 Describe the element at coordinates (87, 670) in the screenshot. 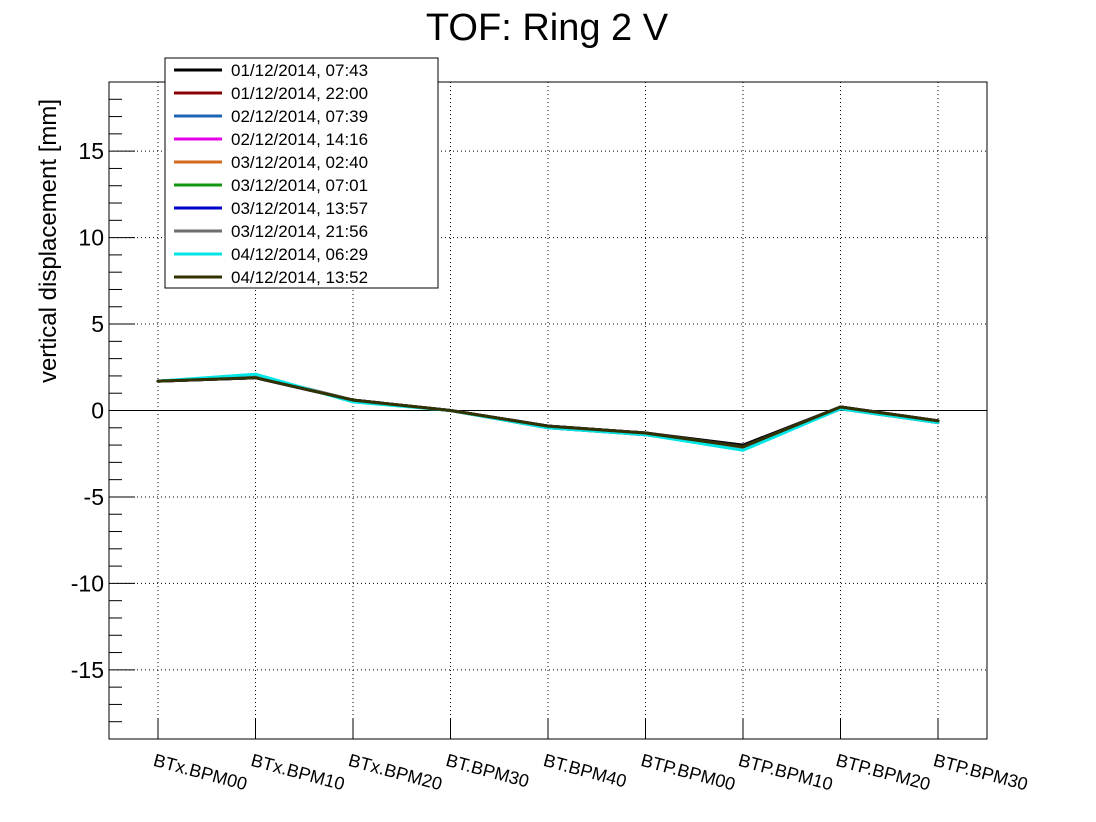

I see `y-tick-label: -15` at that location.